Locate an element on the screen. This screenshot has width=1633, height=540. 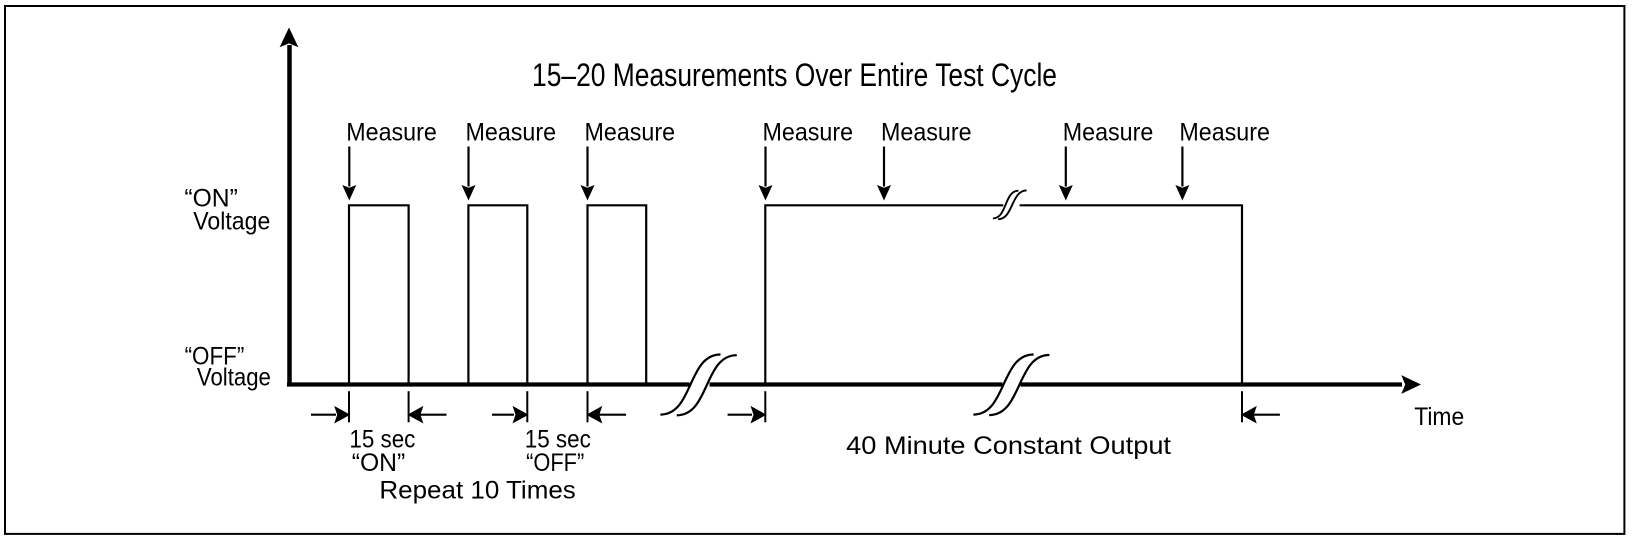
svg-text: Repeat 10 Times is located at coordinates (477, 491).